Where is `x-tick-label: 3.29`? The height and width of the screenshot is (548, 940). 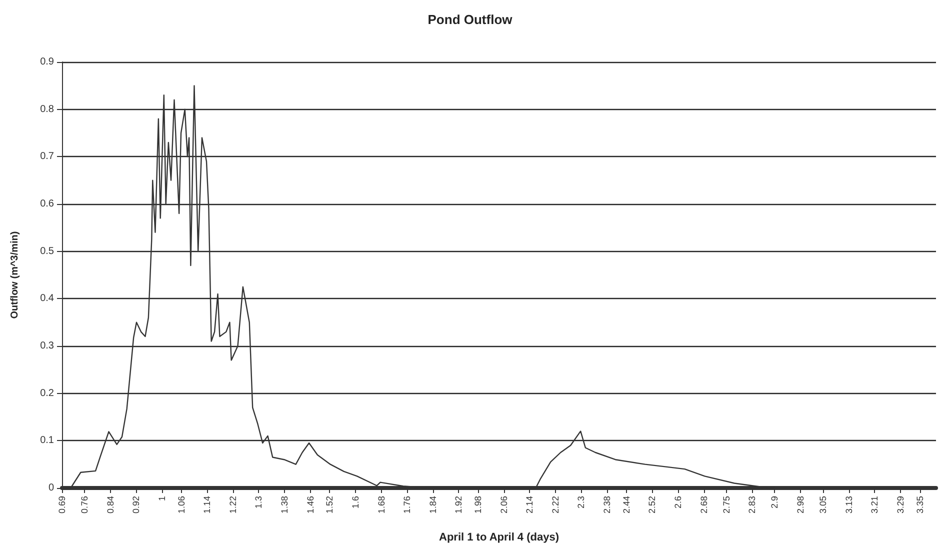
x-tick-label: 3.29 is located at coordinates (901, 505).